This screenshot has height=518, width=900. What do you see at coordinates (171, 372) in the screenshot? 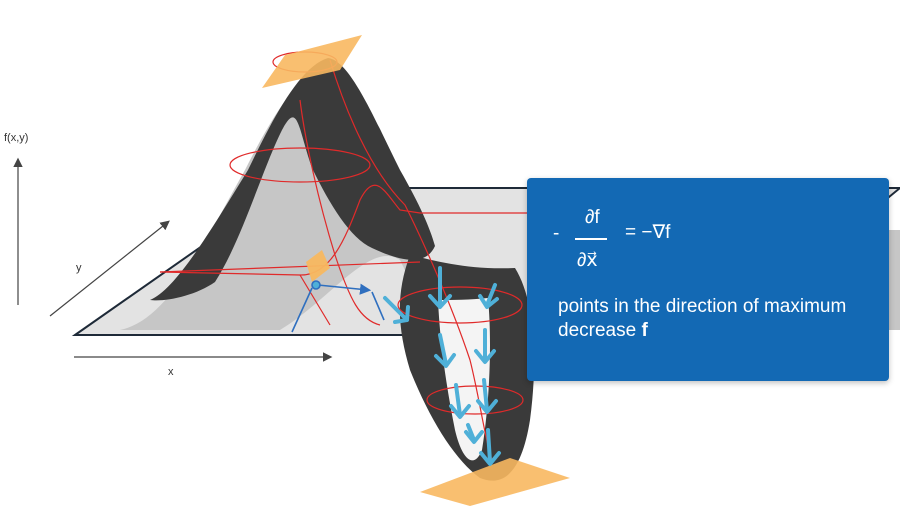
I see `horizontal-axis-label: x` at bounding box center [171, 372].